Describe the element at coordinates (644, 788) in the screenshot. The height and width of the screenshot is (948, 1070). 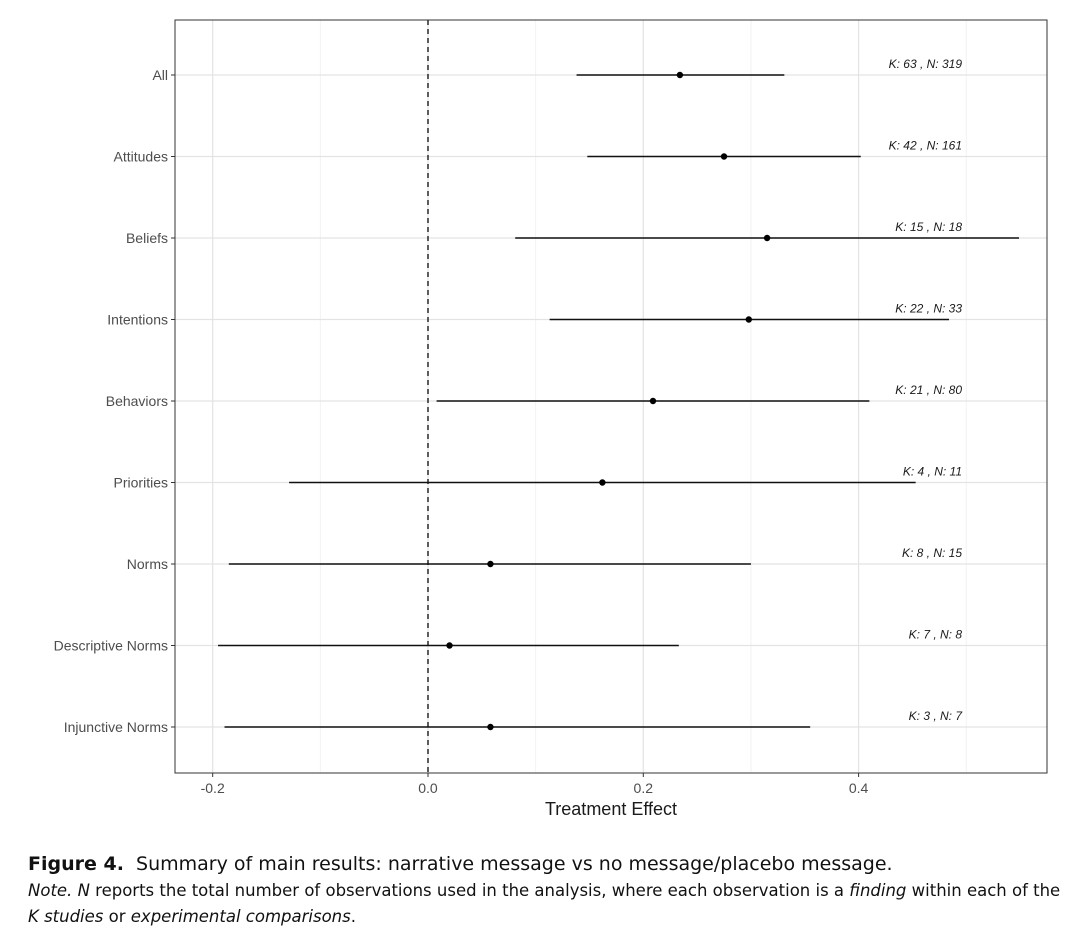
I see `x-tick-label: 0.2` at that location.